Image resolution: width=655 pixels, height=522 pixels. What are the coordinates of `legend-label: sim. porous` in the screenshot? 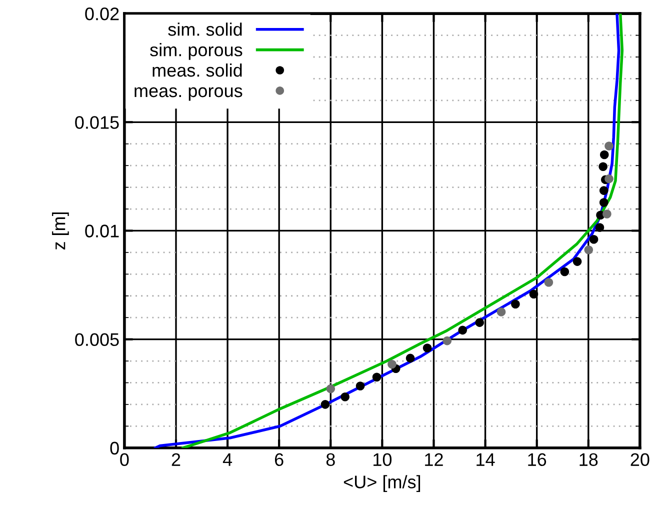 It's located at (196, 51).